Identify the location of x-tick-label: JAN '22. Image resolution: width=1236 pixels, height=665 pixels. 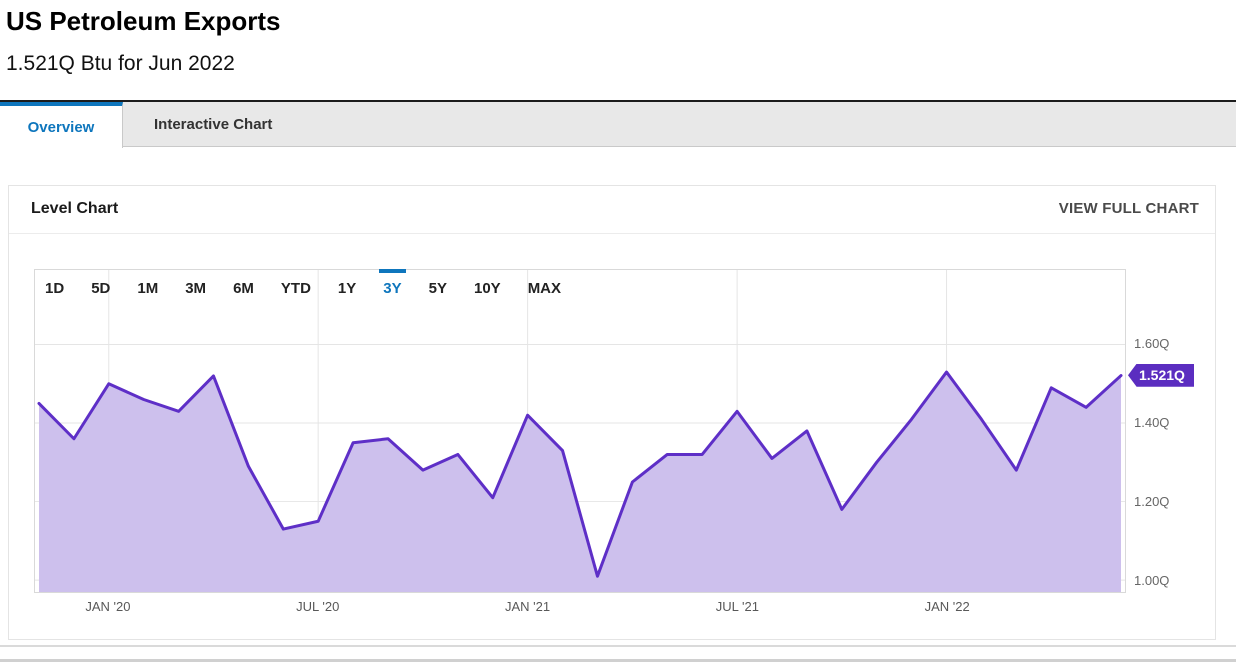
(947, 606).